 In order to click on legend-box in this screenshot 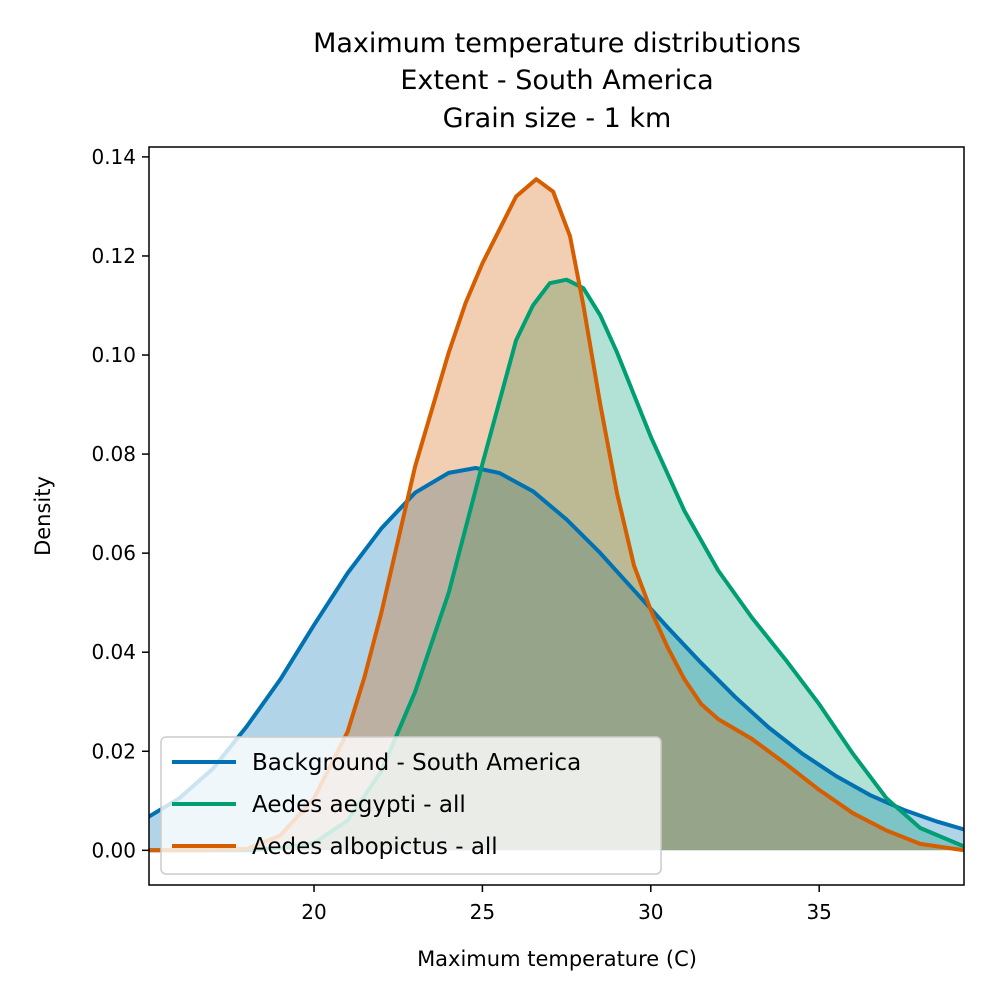, I will do `click(411, 805)`.